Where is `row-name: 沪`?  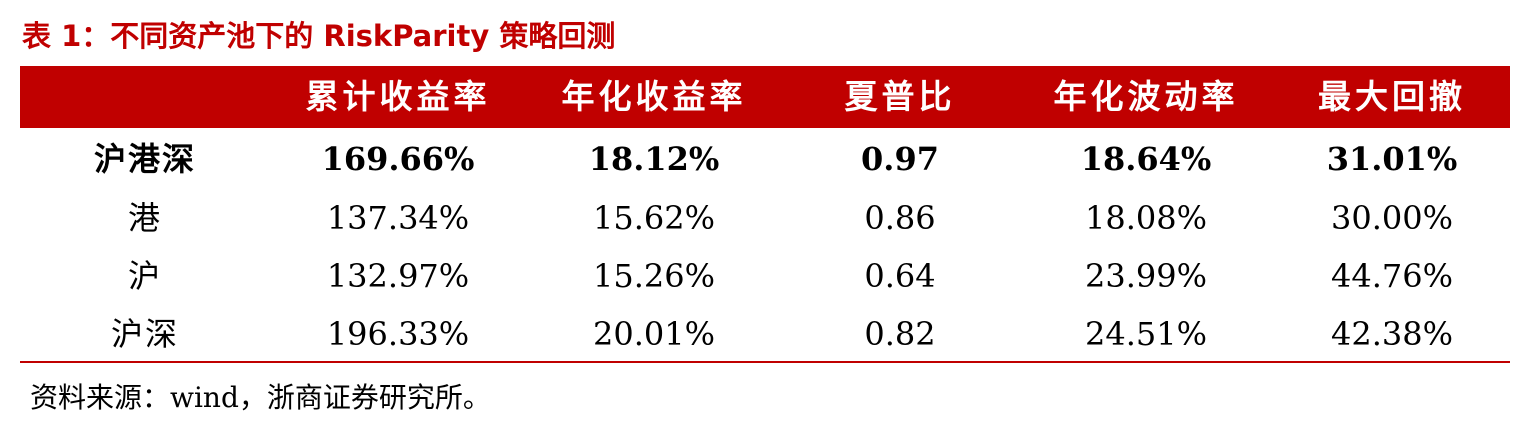 row-name: 沪 is located at coordinates (144, 276).